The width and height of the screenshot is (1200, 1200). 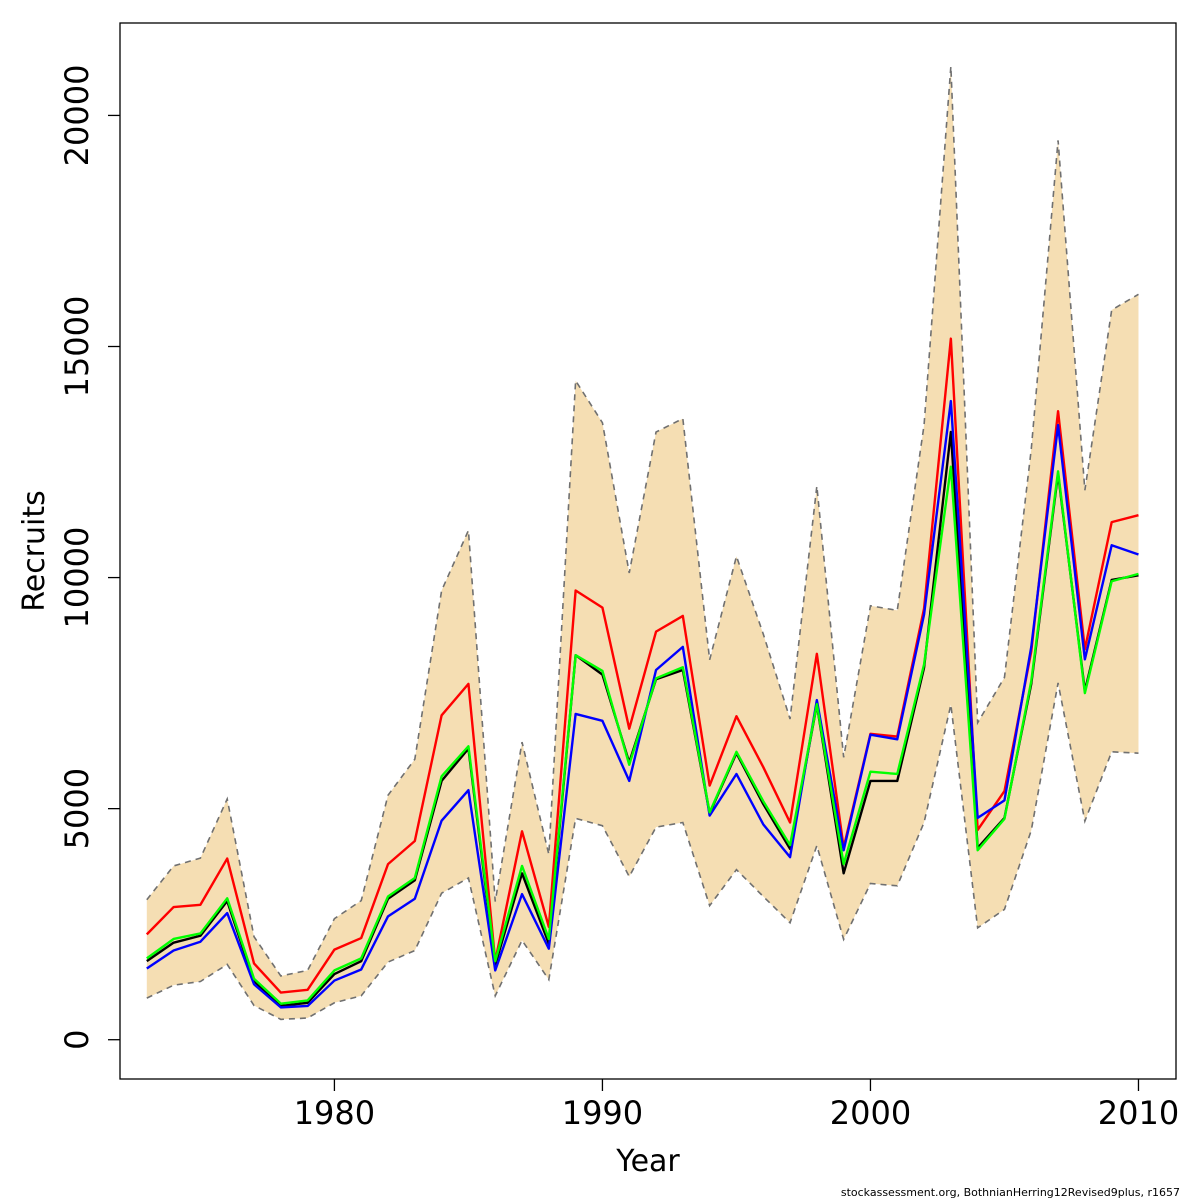 What do you see at coordinates (77, 116) in the screenshot?
I see `y-tick-label-20000: 20000` at bounding box center [77, 116].